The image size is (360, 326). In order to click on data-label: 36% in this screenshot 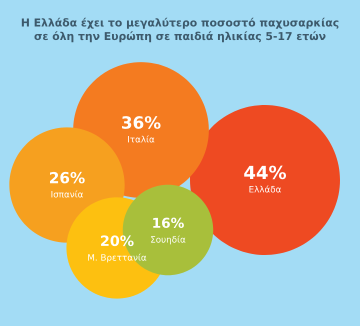, I will do `click(141, 122)`.